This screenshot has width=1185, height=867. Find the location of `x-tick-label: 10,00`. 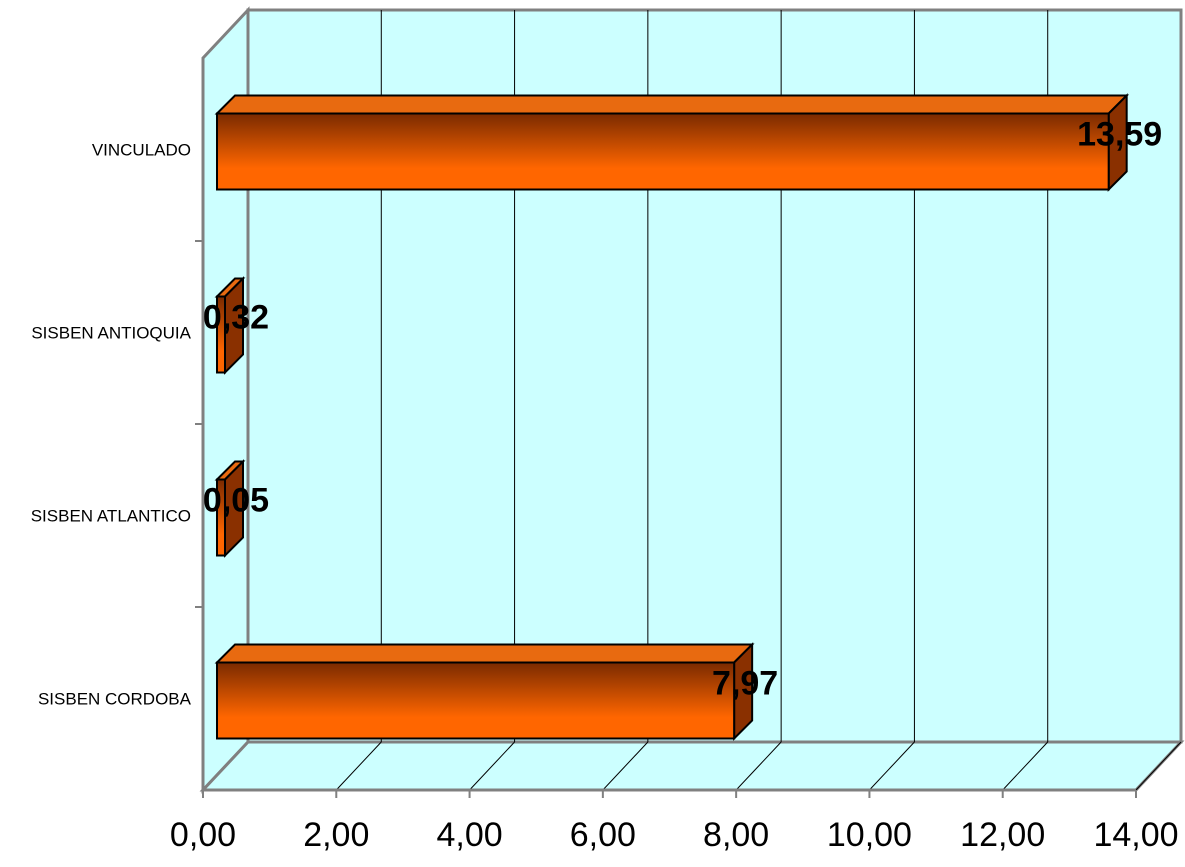

x-tick-label: 10,00 is located at coordinates (869, 835).